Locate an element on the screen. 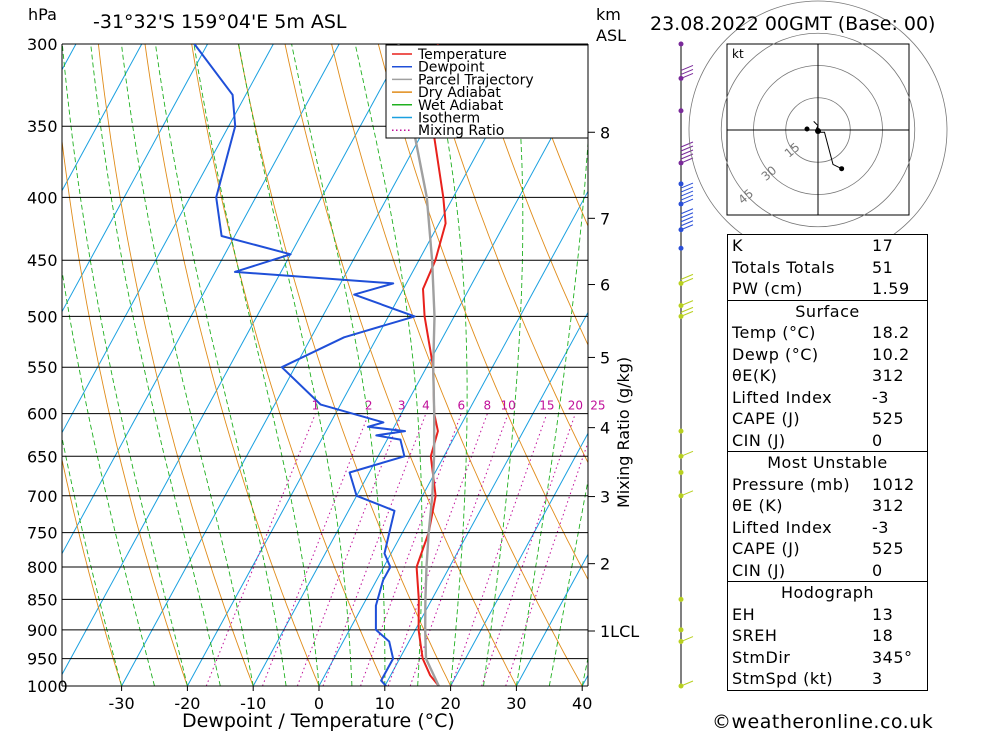 Image resolution: width=1000 pixels, height=733 pixels. surface-value: 10.2 is located at coordinates (891, 354).